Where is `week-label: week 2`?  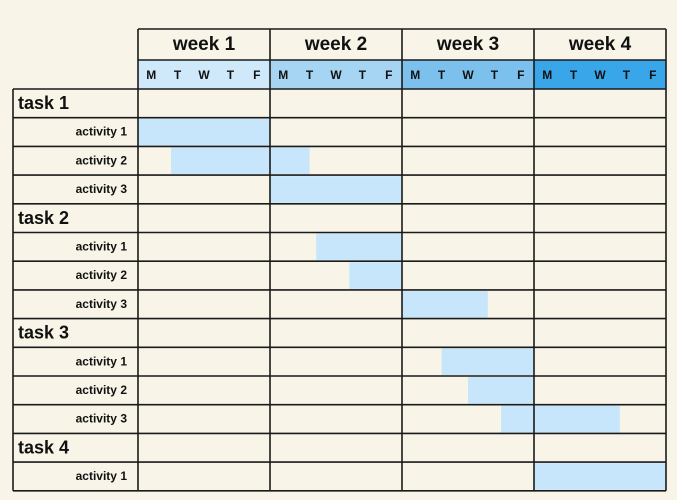
week-label: week 2 is located at coordinates (335, 44).